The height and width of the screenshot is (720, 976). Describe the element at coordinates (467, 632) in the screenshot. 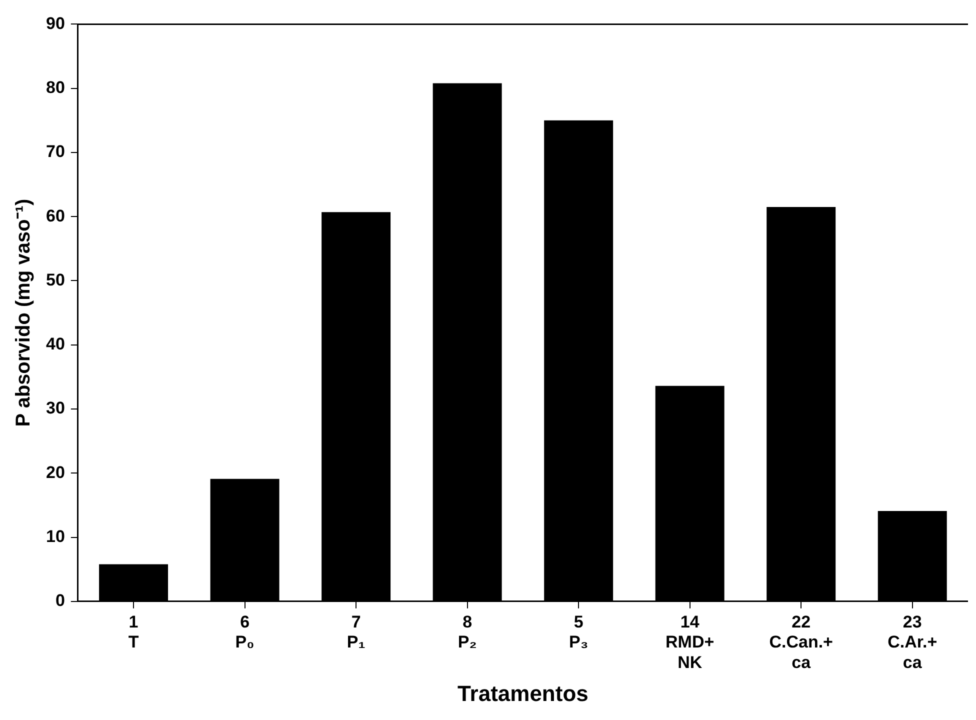

I see `x-tick-label: 8 P₂` at that location.